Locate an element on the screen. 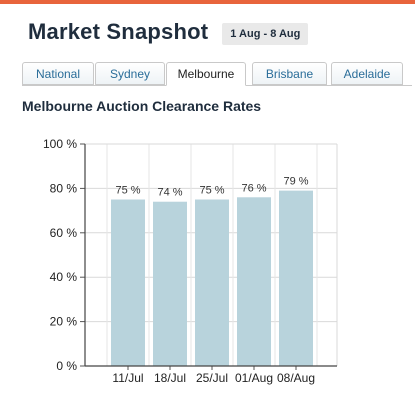  header: Market Snapshot 1 Aug - 8 Aug is located at coordinates (168, 32).